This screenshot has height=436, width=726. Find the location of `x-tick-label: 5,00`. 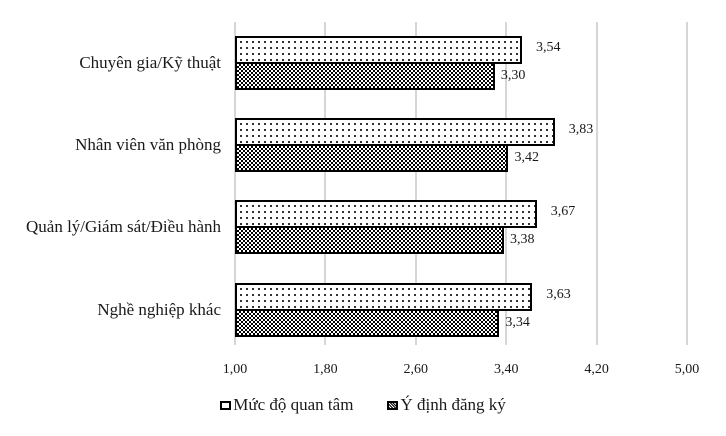

x-tick-label: 5,00 is located at coordinates (687, 369).